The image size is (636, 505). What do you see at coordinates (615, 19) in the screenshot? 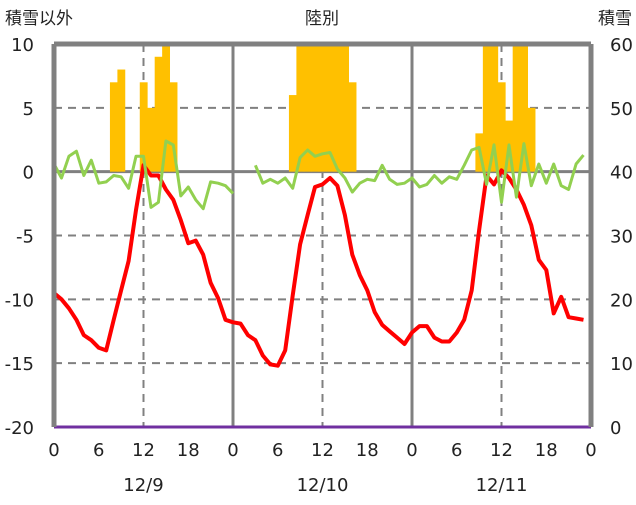
I see `right-axis-title: 積雪` at bounding box center [615, 19].